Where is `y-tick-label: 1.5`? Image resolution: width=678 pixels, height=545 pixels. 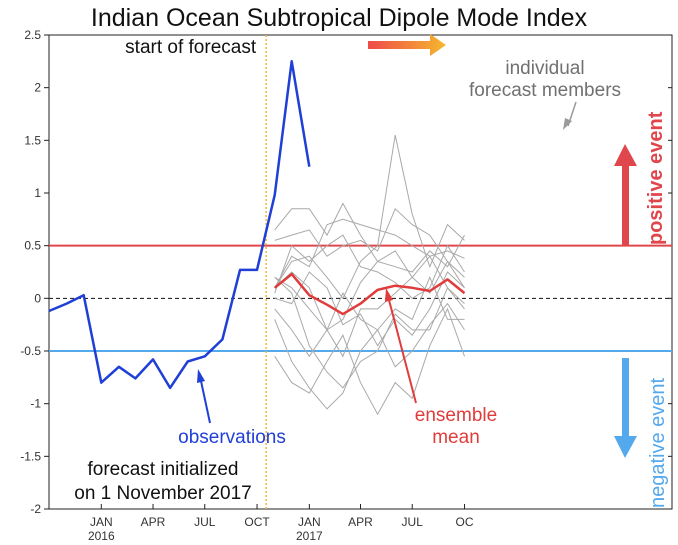 y-tick-label: 1.5 is located at coordinates (32, 140).